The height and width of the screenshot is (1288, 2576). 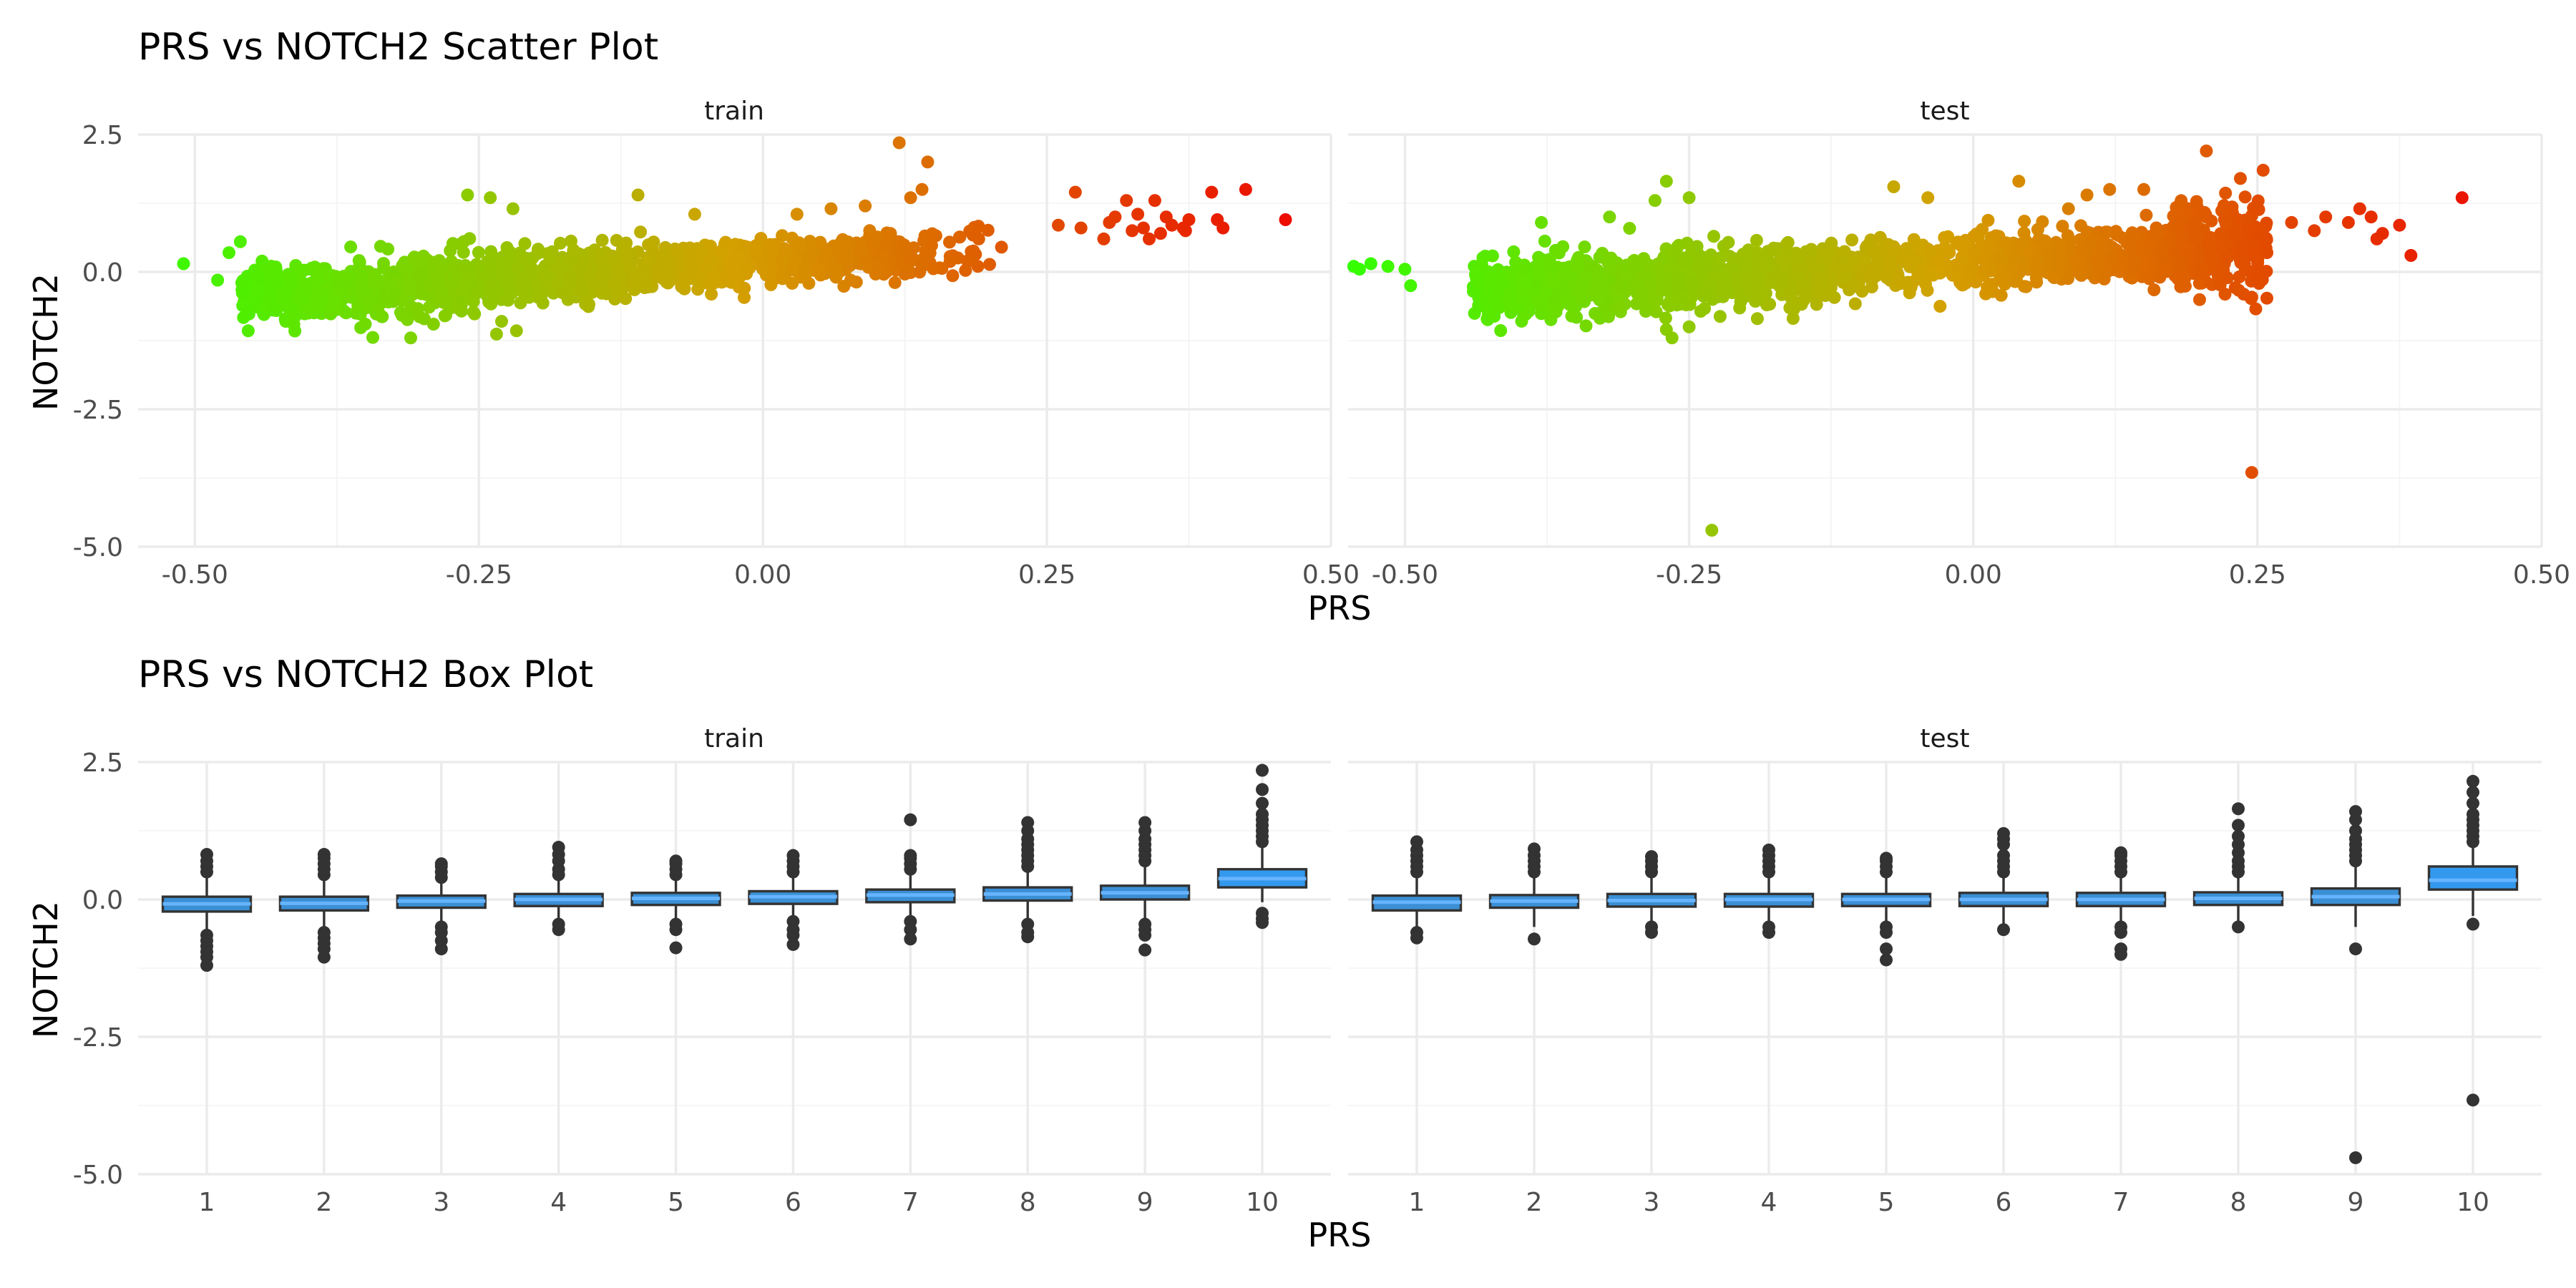 What do you see at coordinates (479, 575) in the screenshot?
I see `x-tick-label: -0.25` at bounding box center [479, 575].